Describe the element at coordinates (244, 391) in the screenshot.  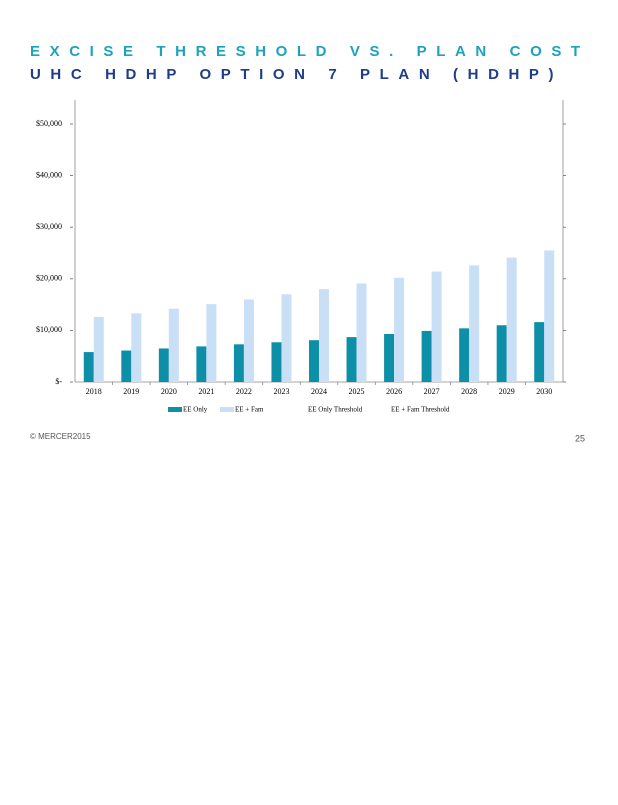
I see `x-tick-label: 2022` at that location.